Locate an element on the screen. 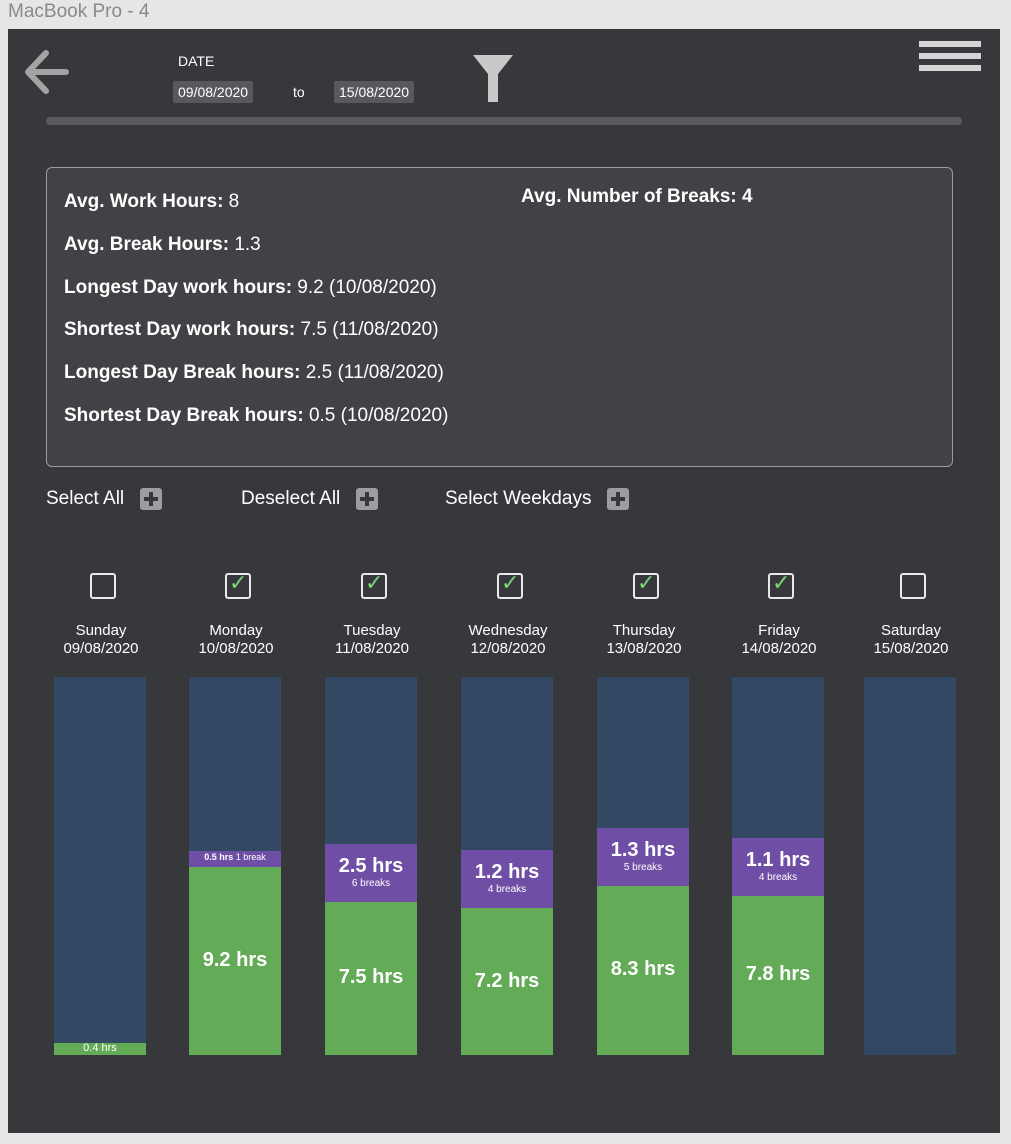  filter-icon is located at coordinates (493, 79).